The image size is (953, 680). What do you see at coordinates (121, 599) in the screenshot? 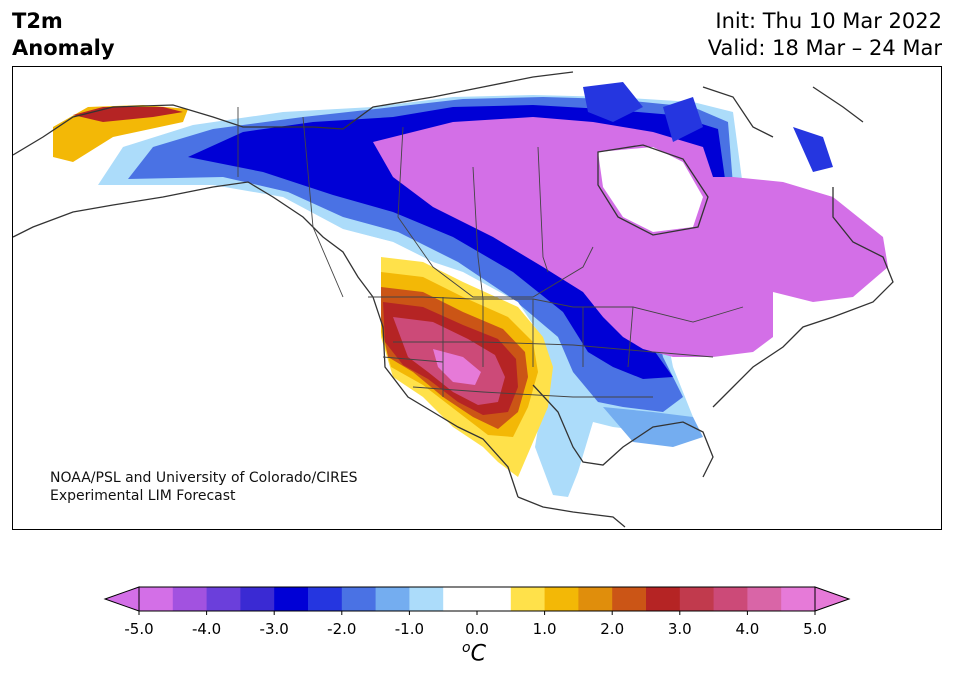
I see `colorbar-extend-min` at bounding box center [121, 599].